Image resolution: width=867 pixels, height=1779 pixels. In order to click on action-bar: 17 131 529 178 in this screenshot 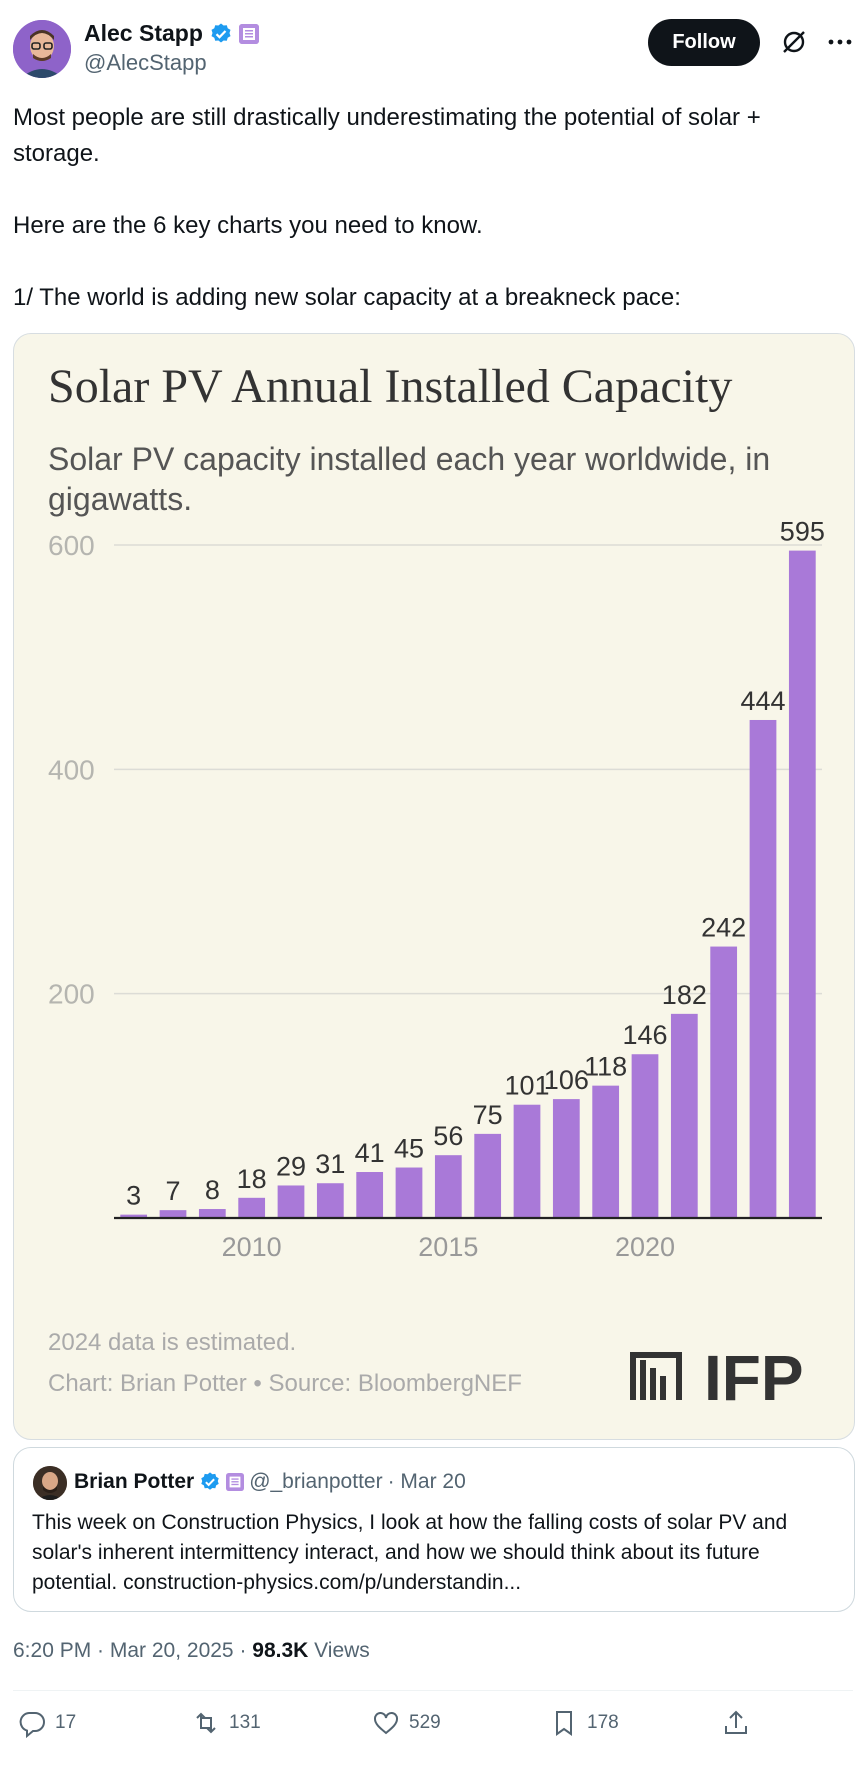, I will do `click(433, 1728)`.